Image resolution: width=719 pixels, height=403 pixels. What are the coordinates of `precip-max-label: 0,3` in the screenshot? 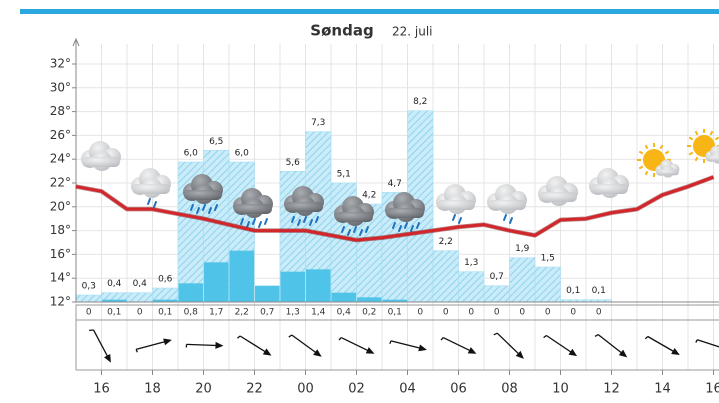 It's located at (89, 287).